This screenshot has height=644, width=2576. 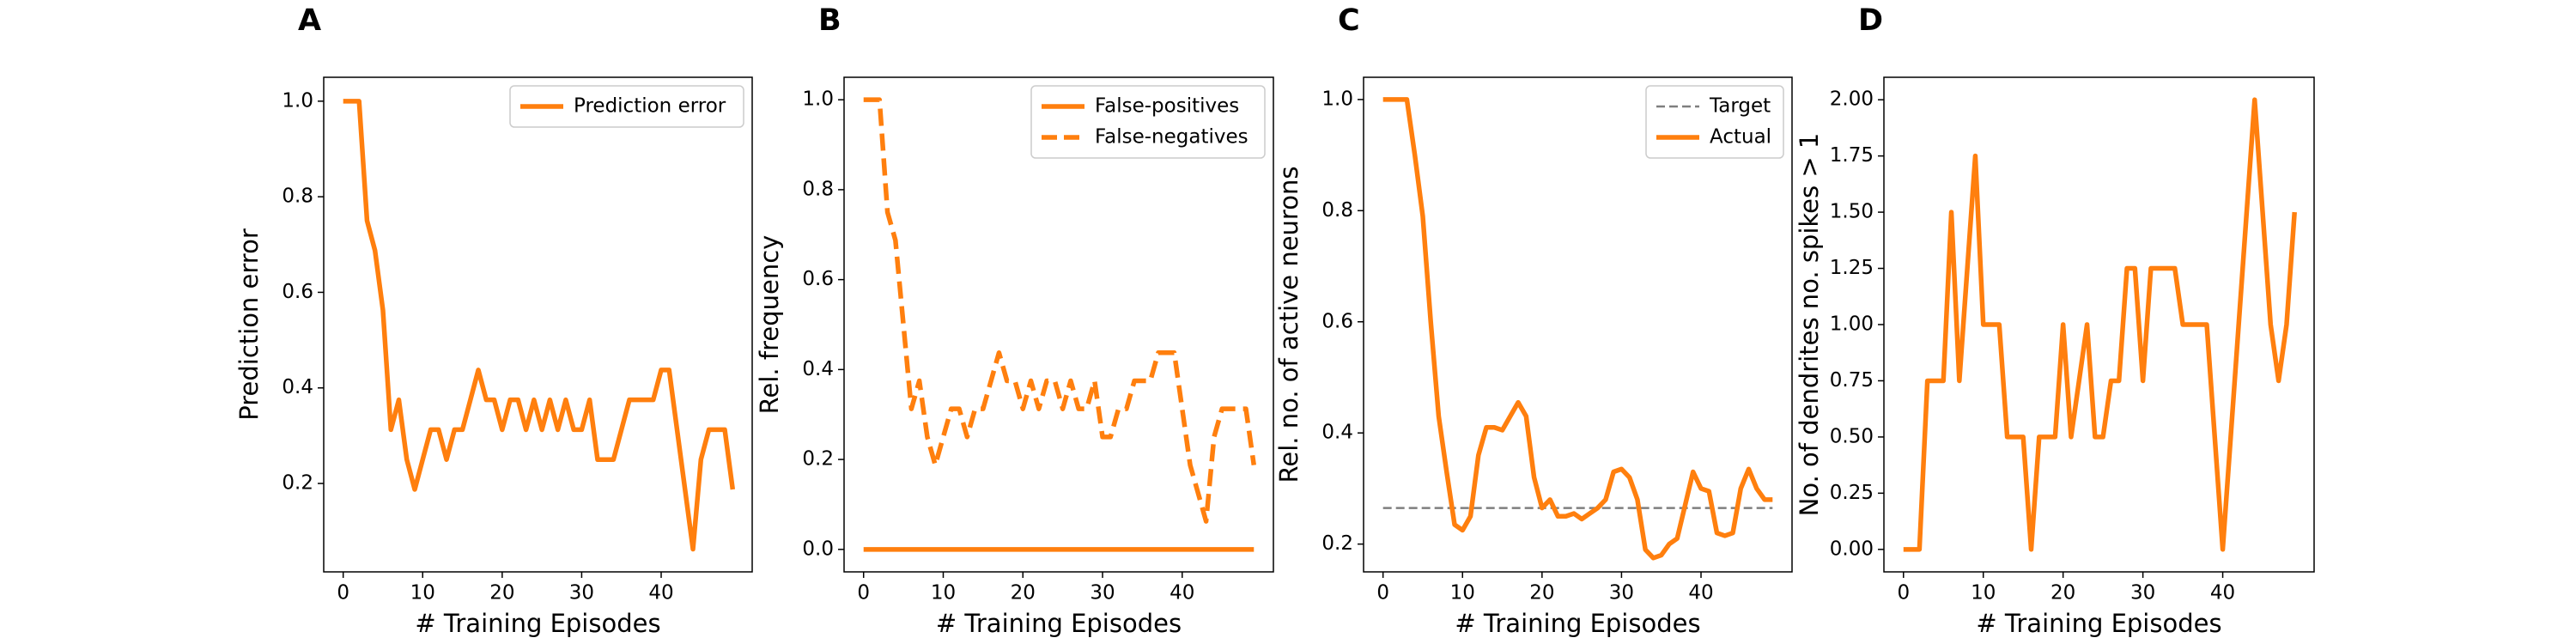 I want to click on y-tick-label: 0.00, so click(x=1852, y=549).